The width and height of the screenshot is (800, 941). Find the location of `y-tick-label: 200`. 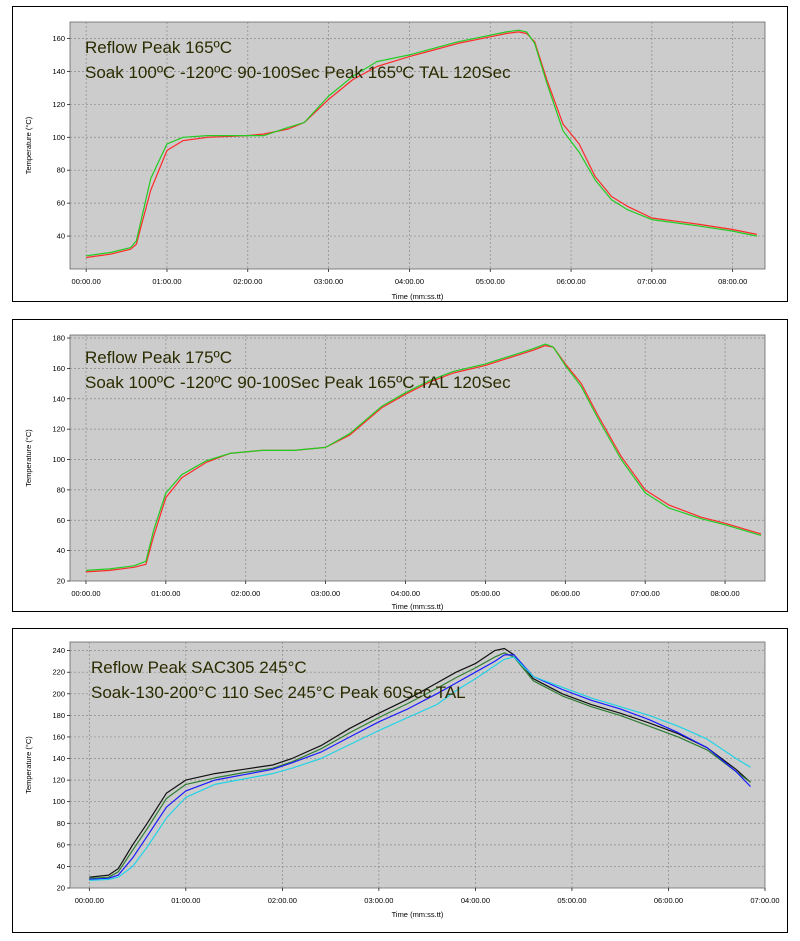

y-tick-label: 200 is located at coordinates (58, 693).